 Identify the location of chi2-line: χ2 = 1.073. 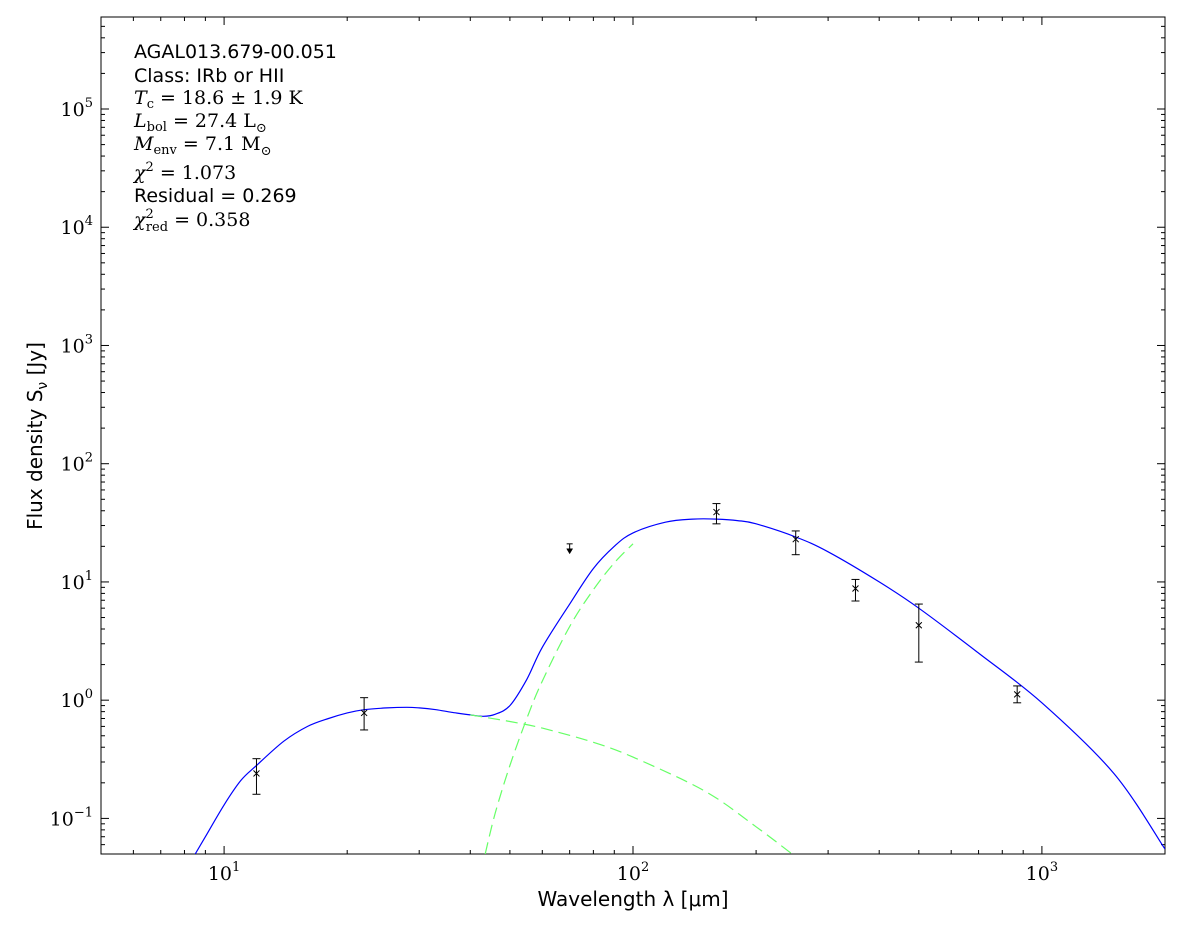
(184, 172).